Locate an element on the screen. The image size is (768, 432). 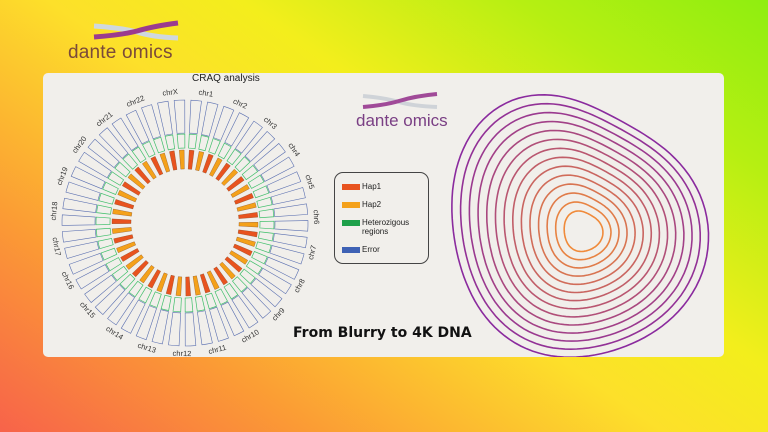
legend-item-hap2: Hap2 is located at coordinates (361, 204).